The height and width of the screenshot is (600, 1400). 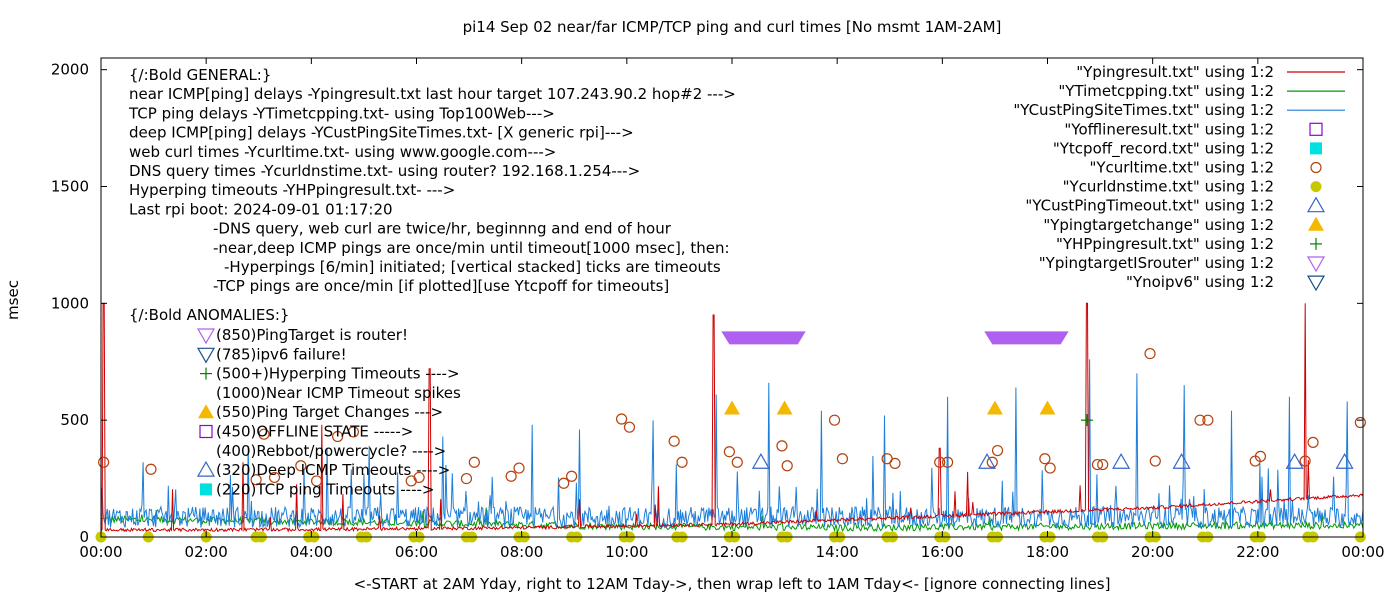 What do you see at coordinates (311, 552) in the screenshot?
I see `x-tick-label-2: 04:00` at bounding box center [311, 552].